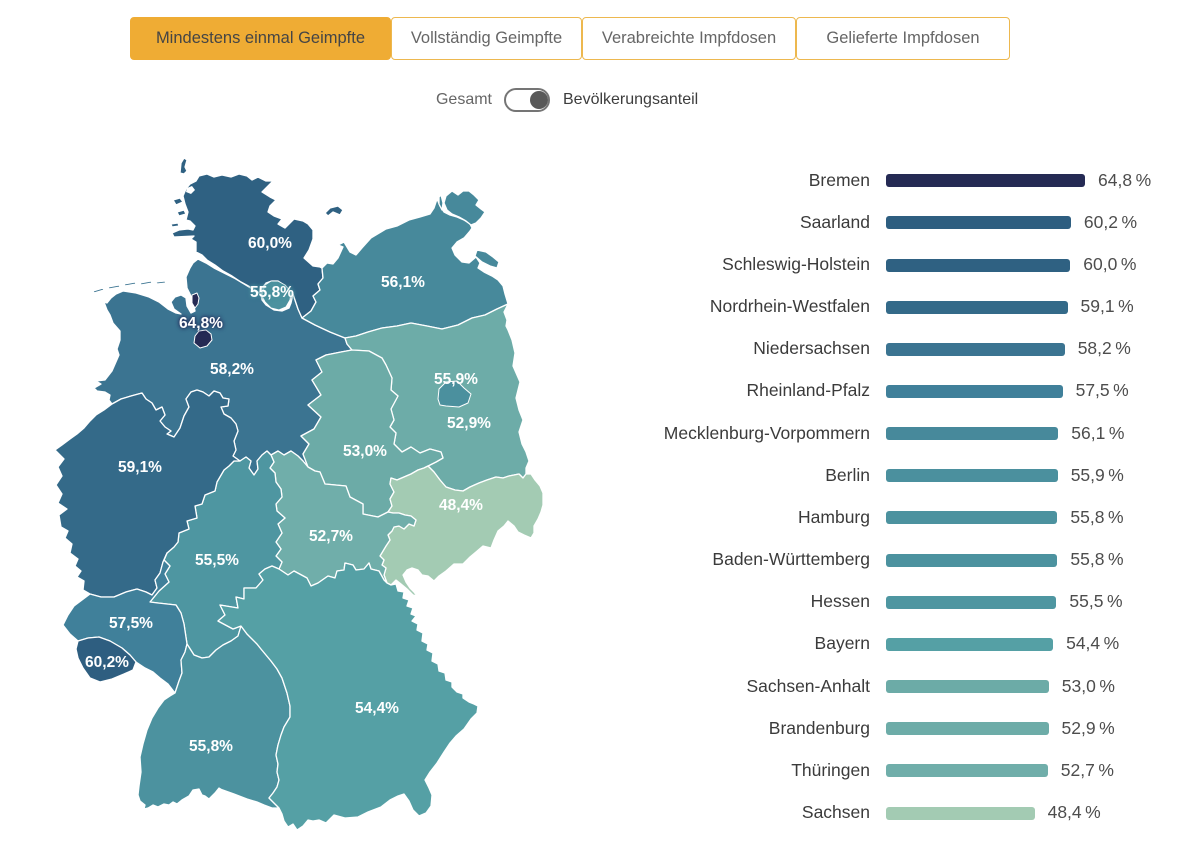 The height and width of the screenshot is (846, 1194). What do you see at coordinates (469, 423) in the screenshot?
I see `svg-text: 52,9%` at bounding box center [469, 423].